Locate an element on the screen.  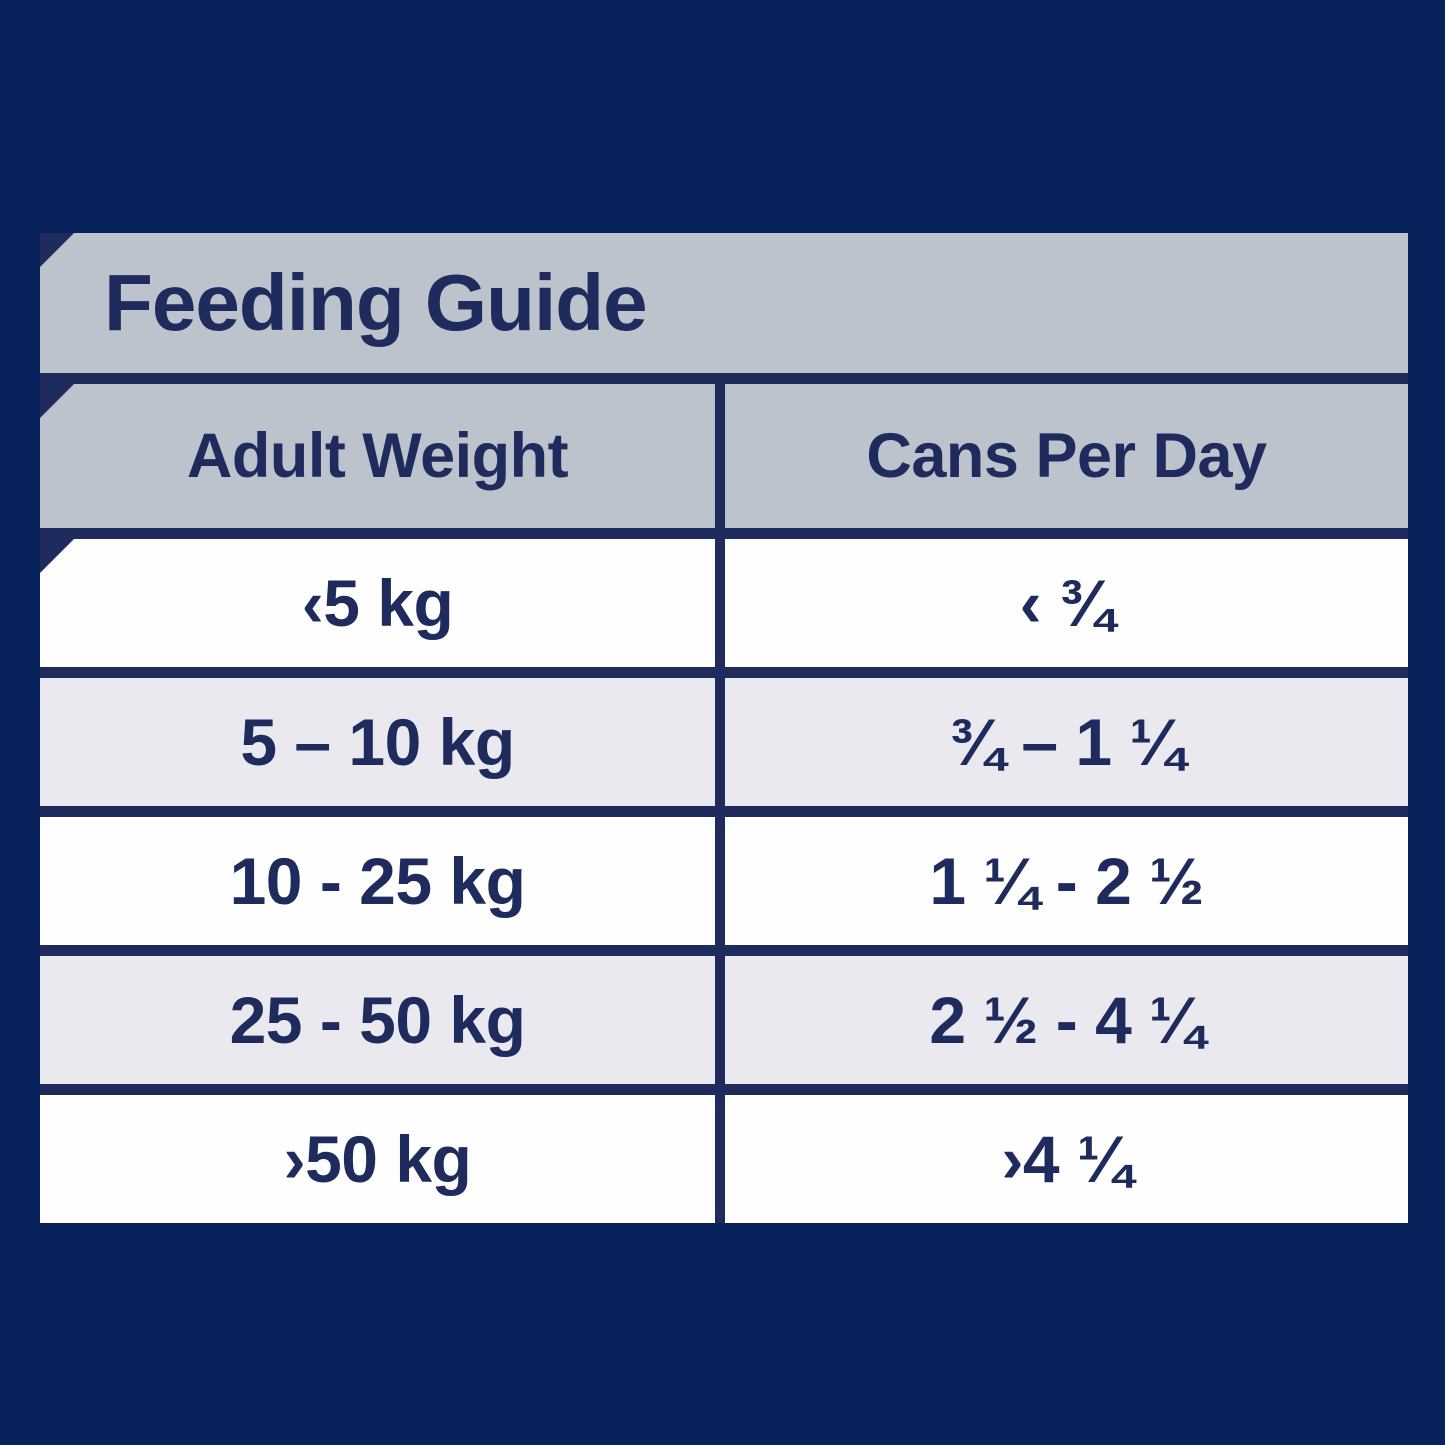
cans-value: ‹ ¾ is located at coordinates (1066, 603).